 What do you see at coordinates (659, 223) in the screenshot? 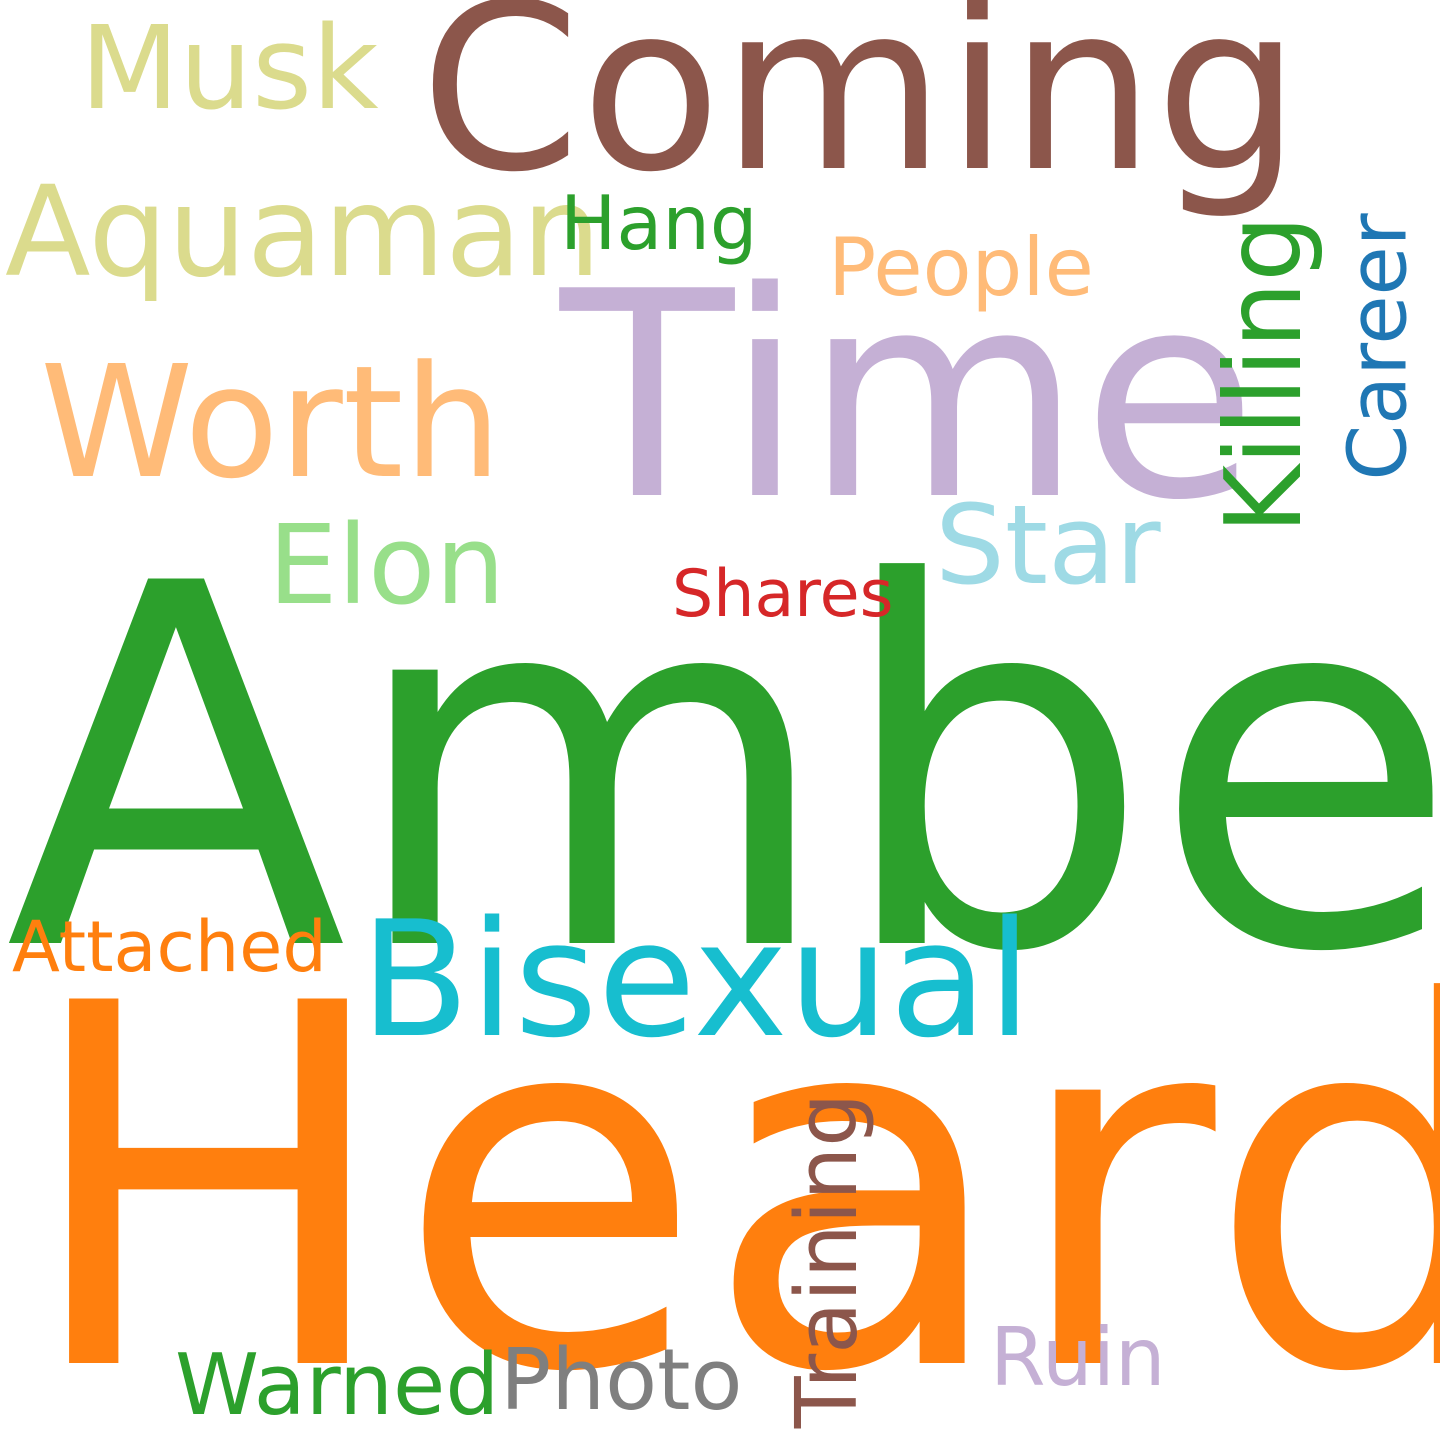
I see `word-hang: Hang` at bounding box center [659, 223].